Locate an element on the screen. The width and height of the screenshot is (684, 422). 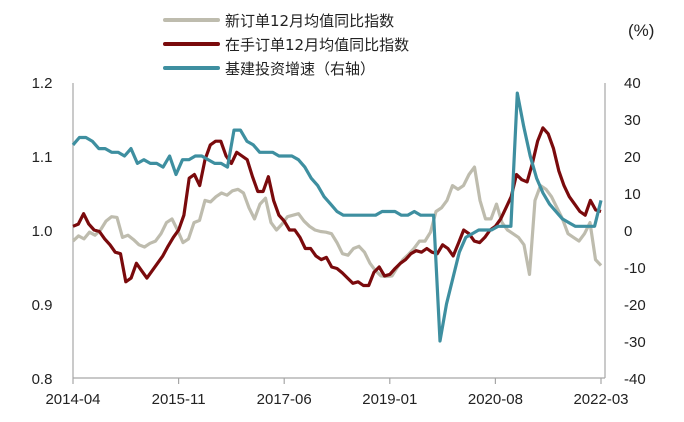
legend: 新订单12月均值同比指数 在手订单12月均值同比指数 基建投资增速（右轴） is located at coordinates (286, 45).